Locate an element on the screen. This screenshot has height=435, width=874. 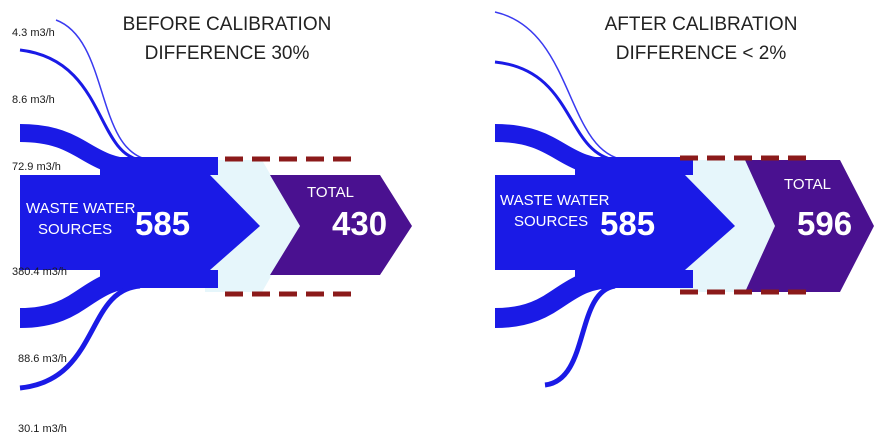
before-bottom-band is located at coordinates (159, 279).